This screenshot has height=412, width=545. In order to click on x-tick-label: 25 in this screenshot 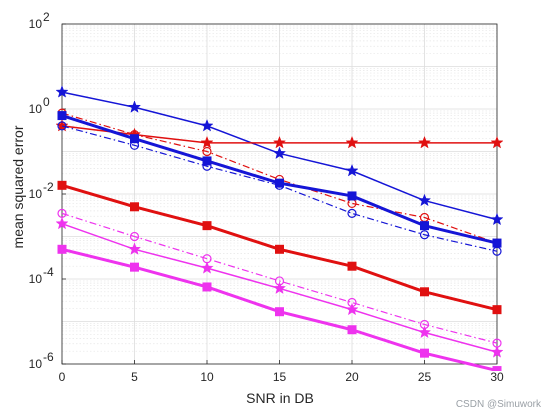, I will do `click(425, 377)`.